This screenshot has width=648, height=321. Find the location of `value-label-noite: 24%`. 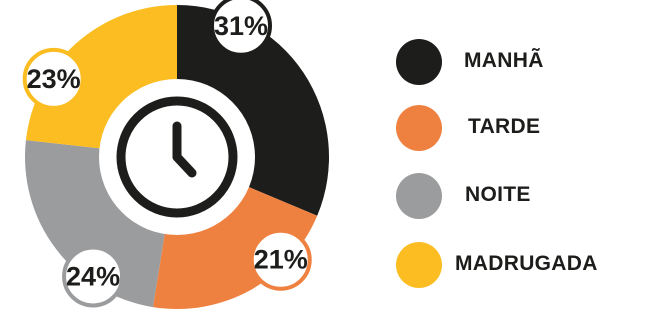

value-label-noite: 24% is located at coordinates (93, 276).